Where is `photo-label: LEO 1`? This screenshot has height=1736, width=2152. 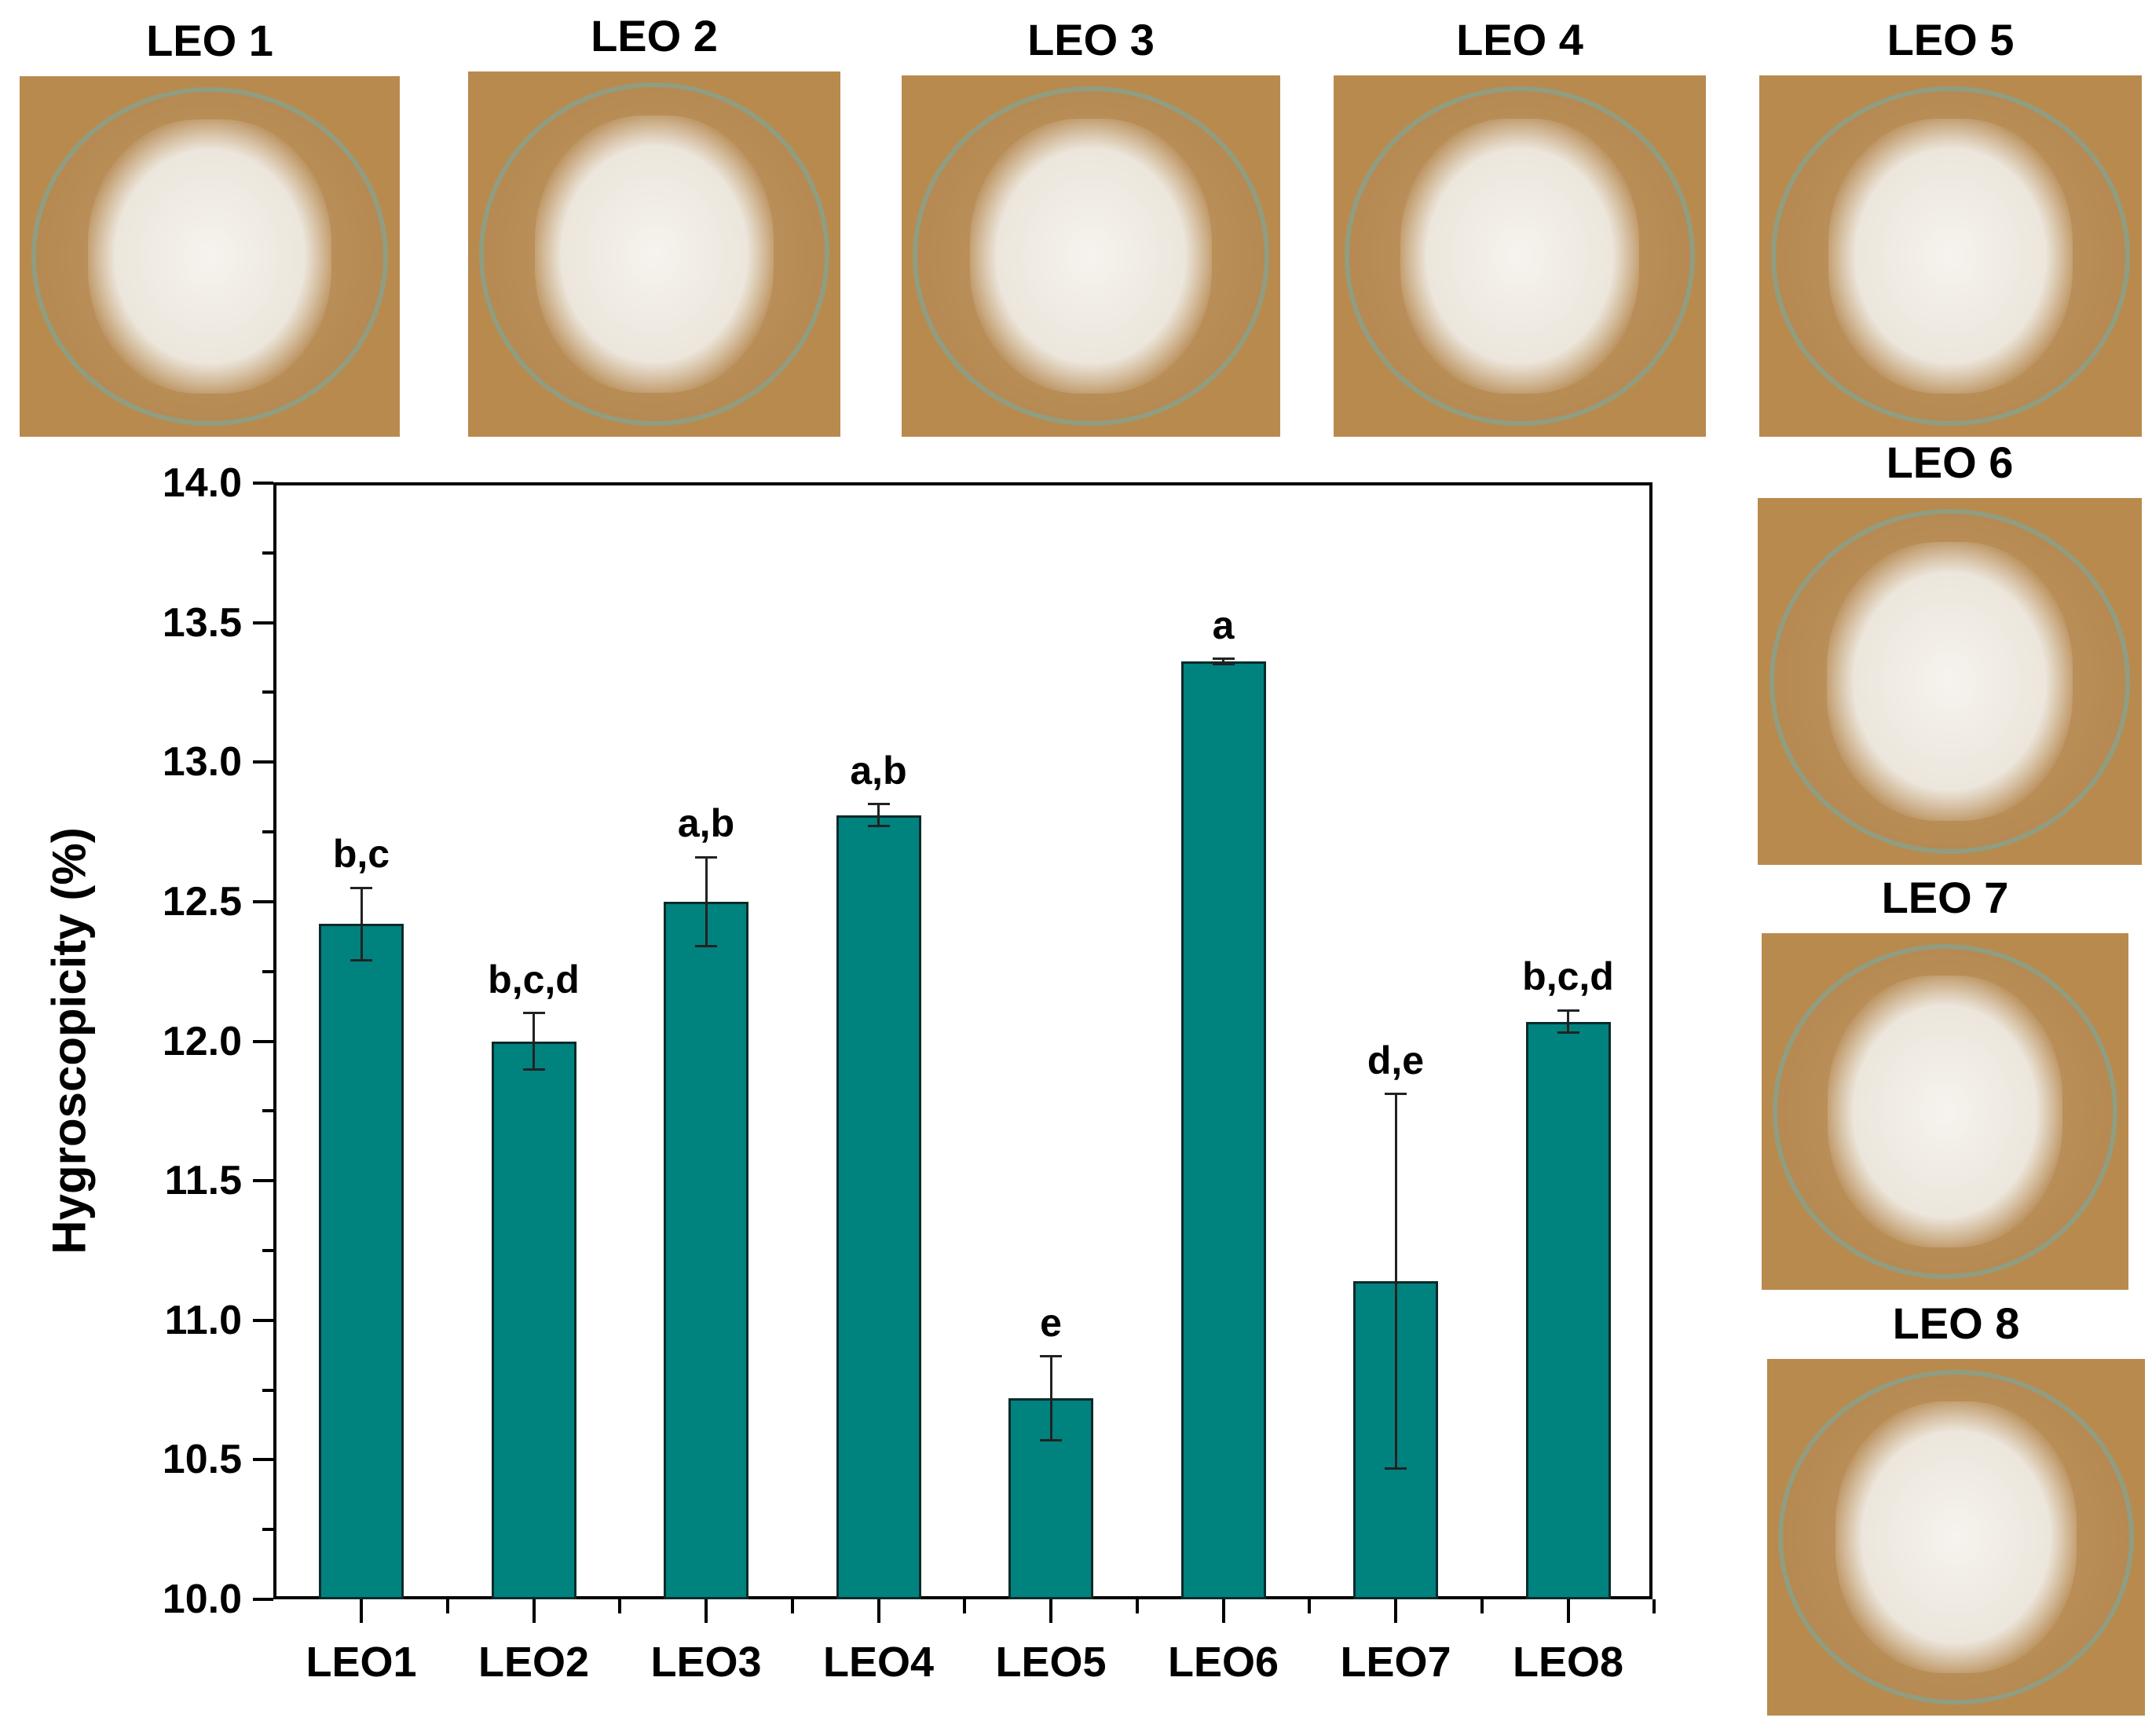 photo-label: LEO 1 is located at coordinates (209, 40).